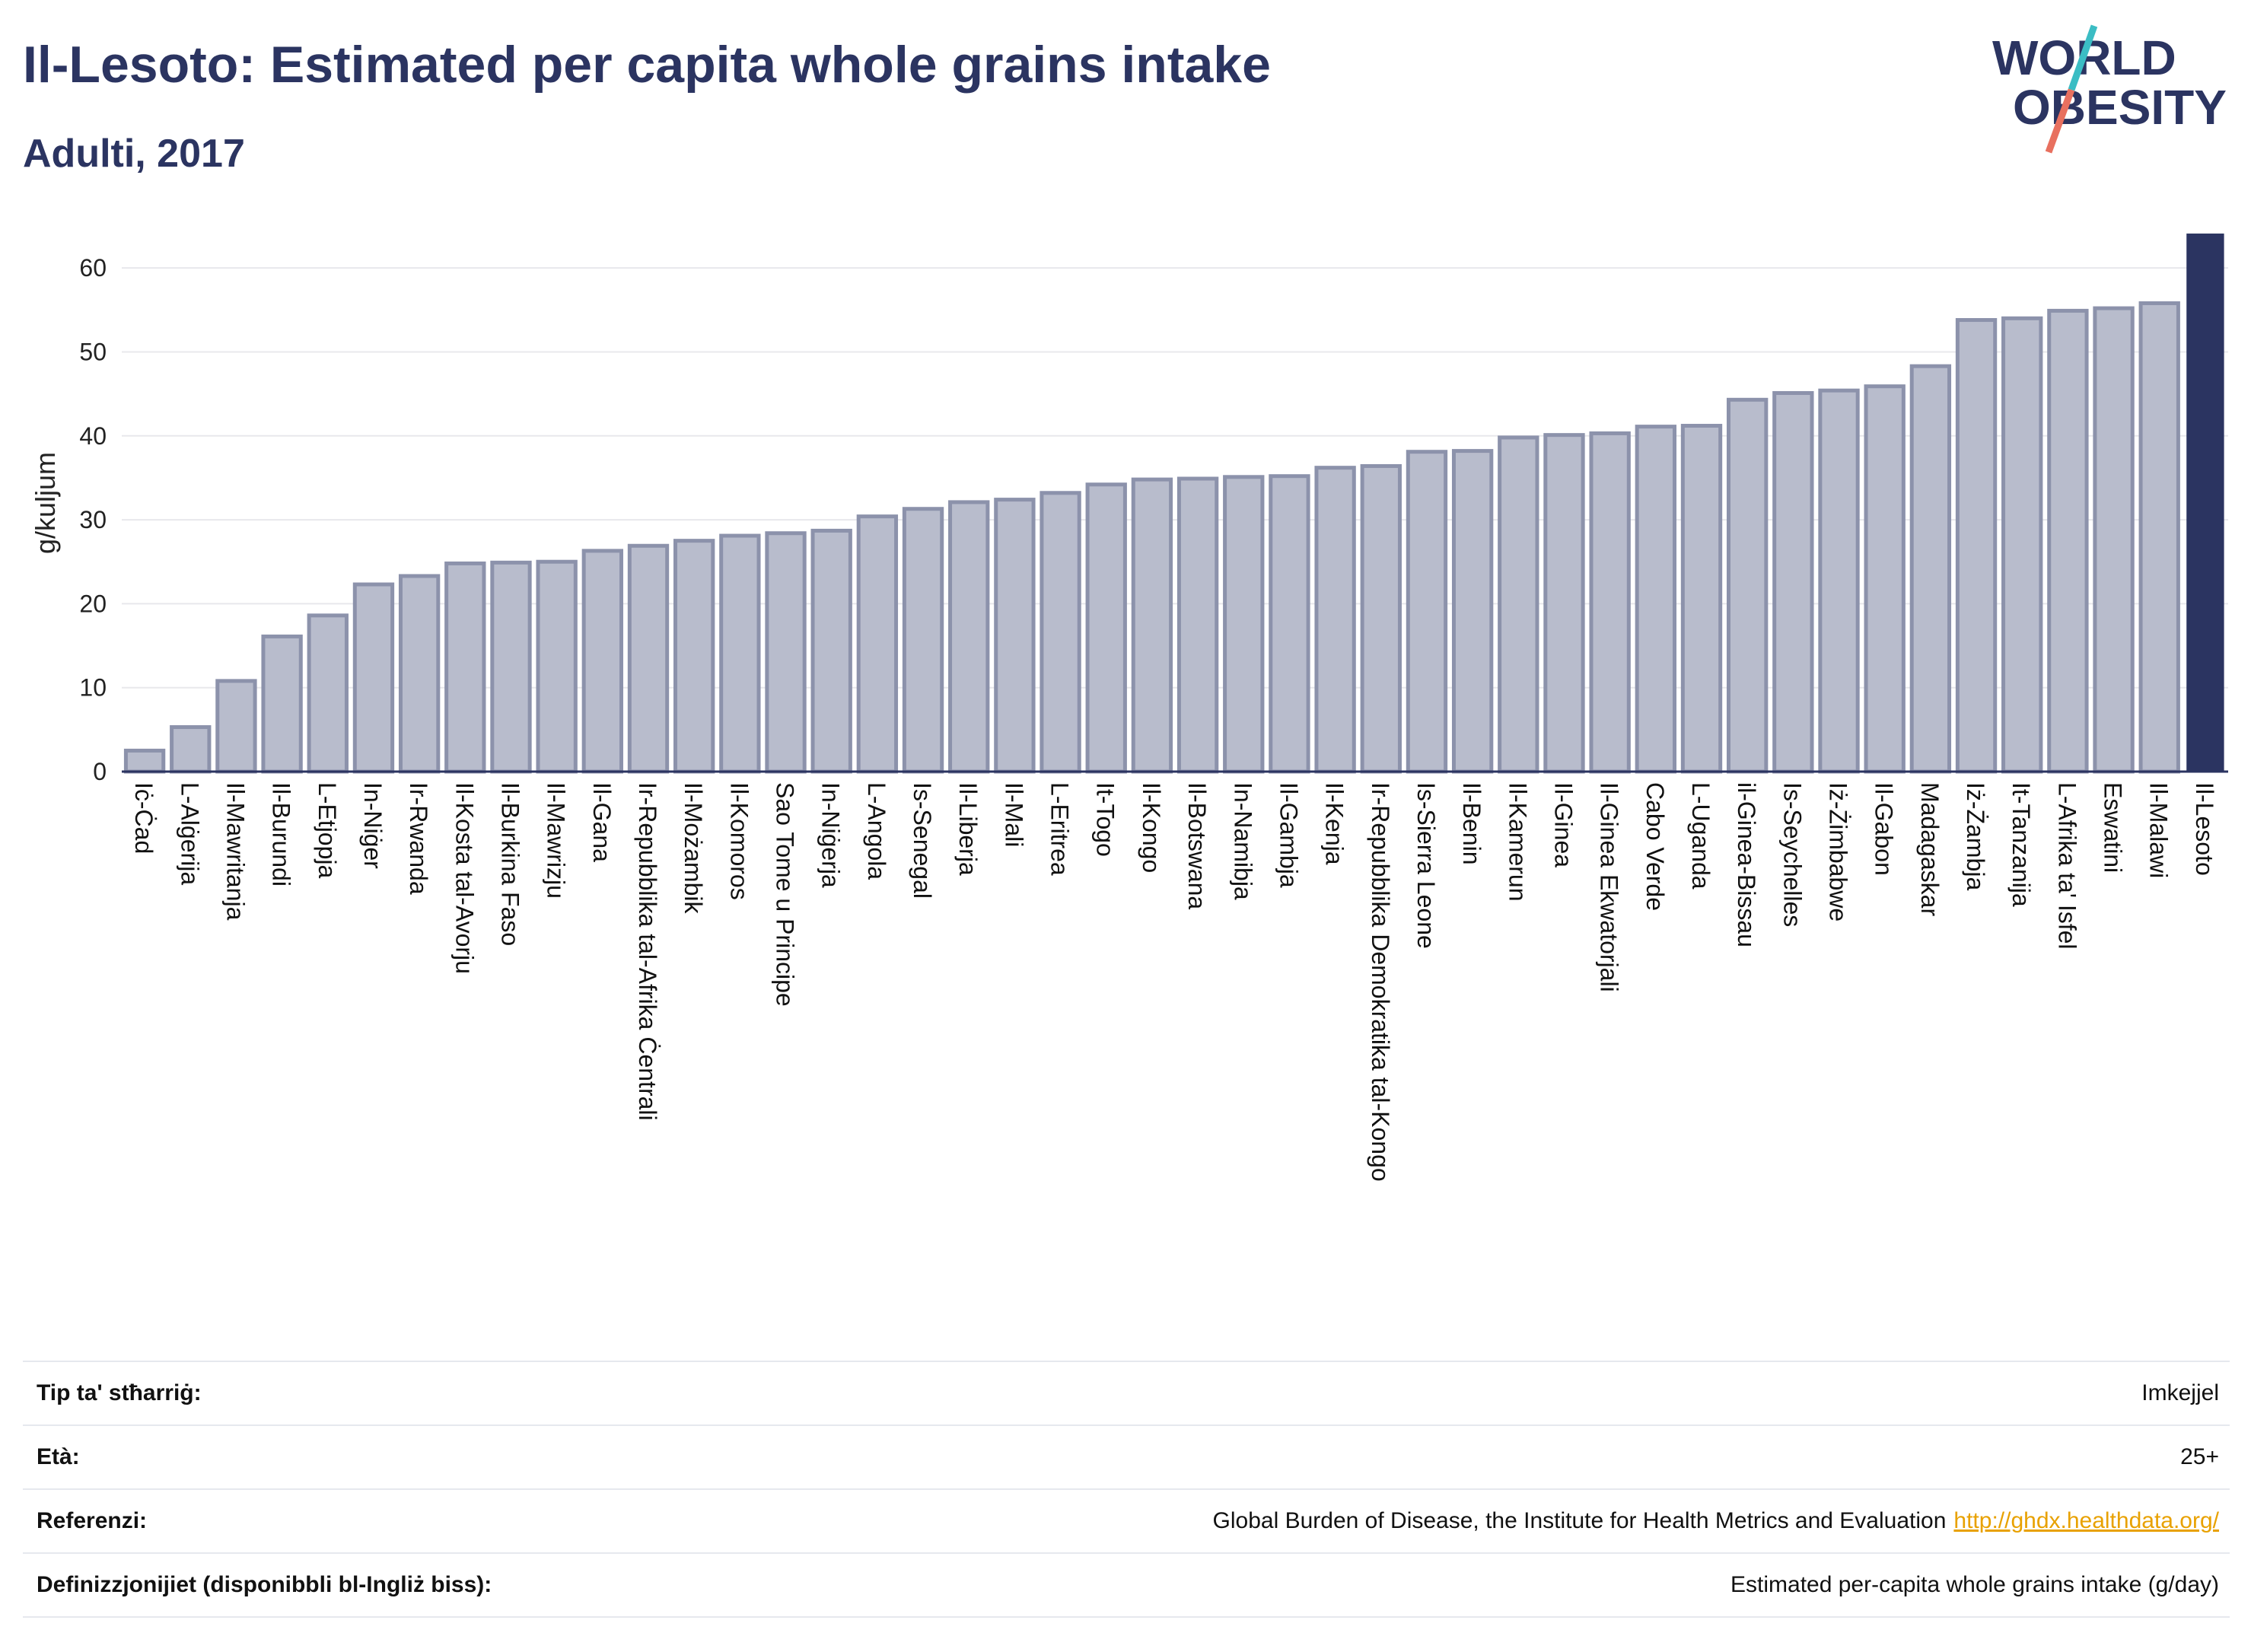 The width and height of the screenshot is (2251, 1652). What do you see at coordinates (1655, 846) in the screenshot?
I see `x-tick-label: Cabo Verde` at bounding box center [1655, 846].